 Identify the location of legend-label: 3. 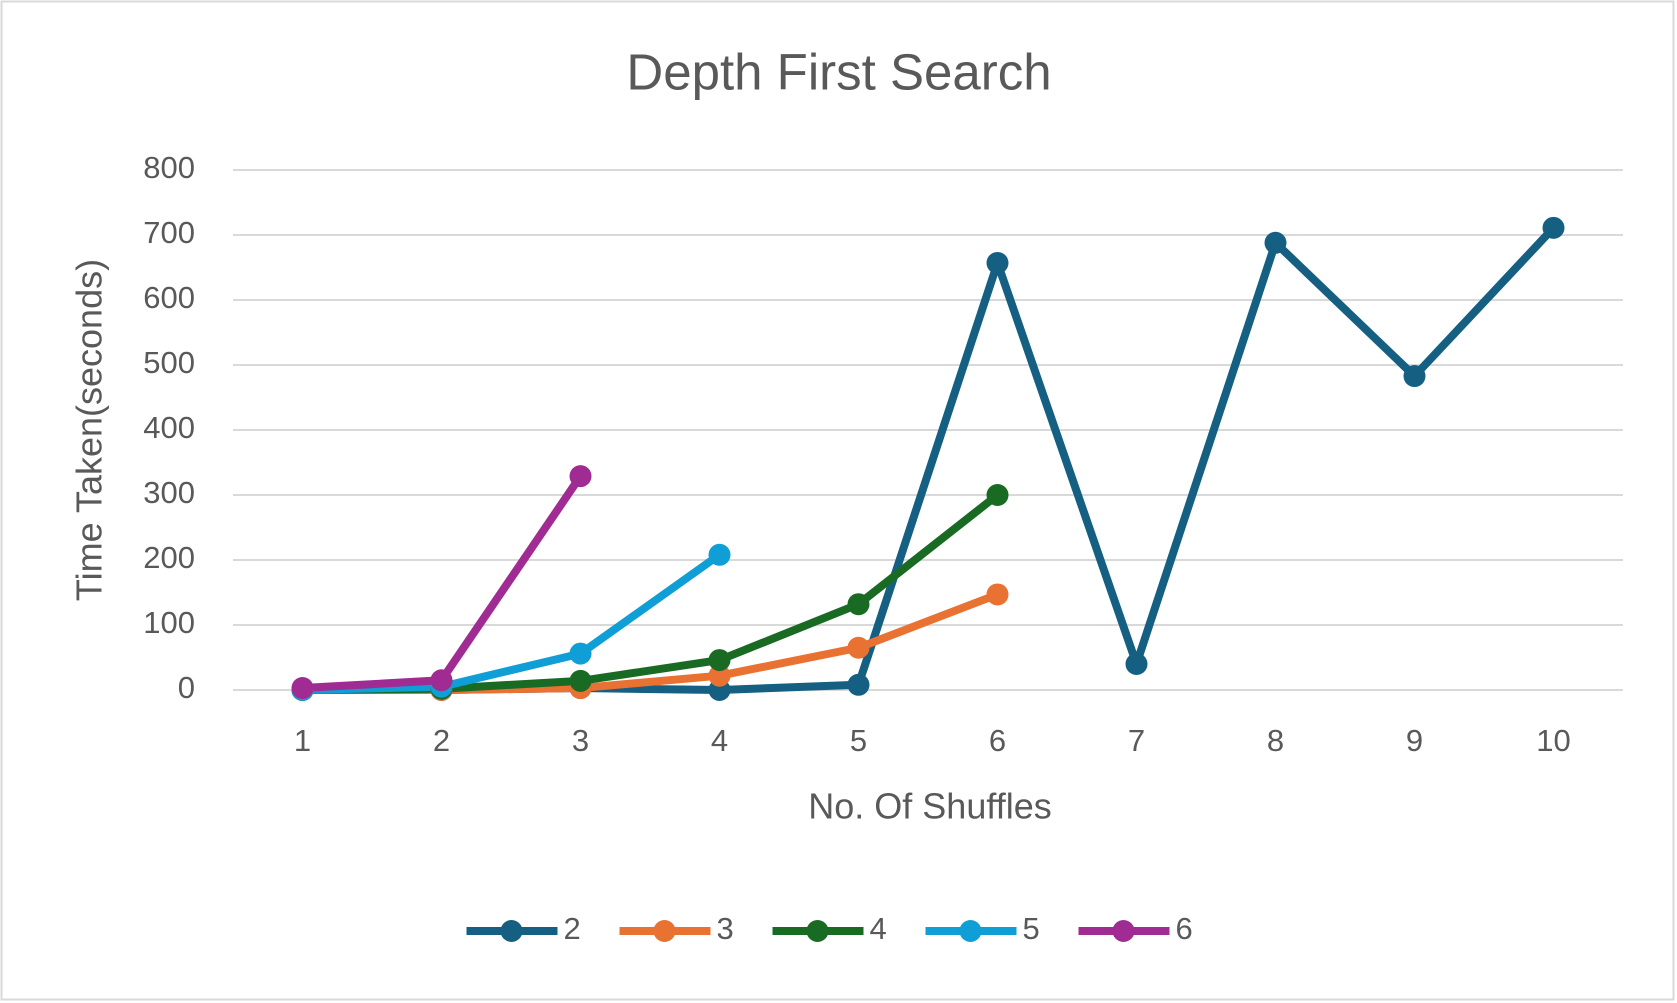
(725, 928).